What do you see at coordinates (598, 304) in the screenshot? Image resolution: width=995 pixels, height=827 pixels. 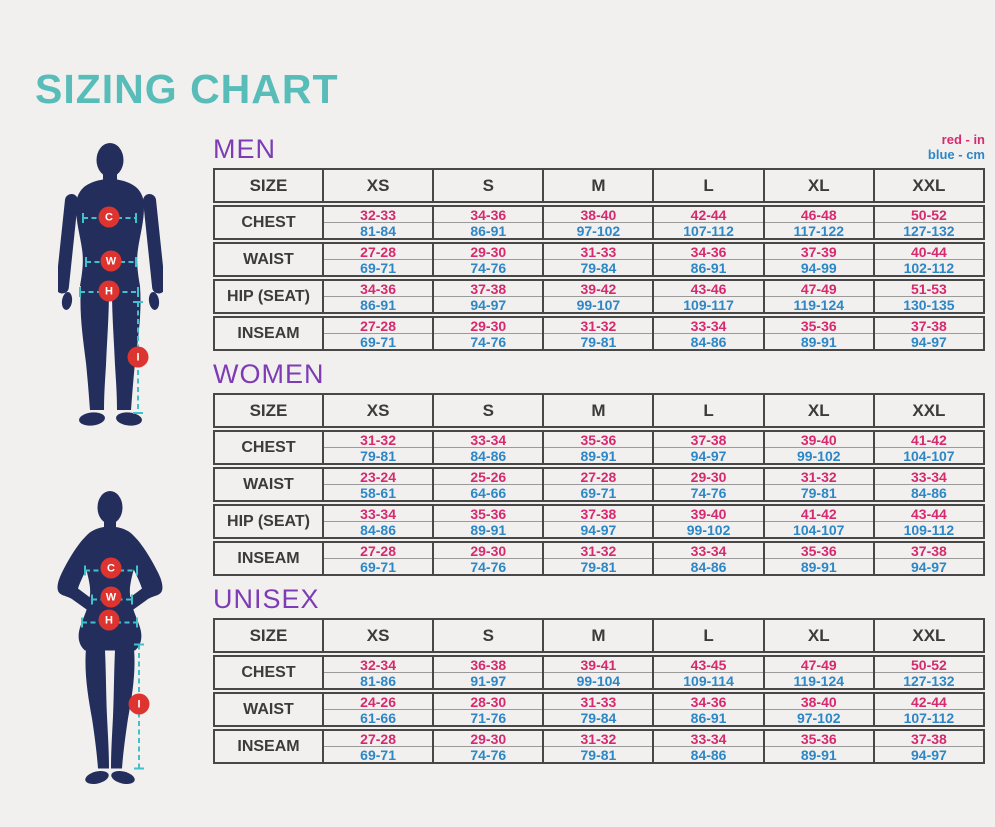 I see `cm-value: 99-107` at bounding box center [598, 304].